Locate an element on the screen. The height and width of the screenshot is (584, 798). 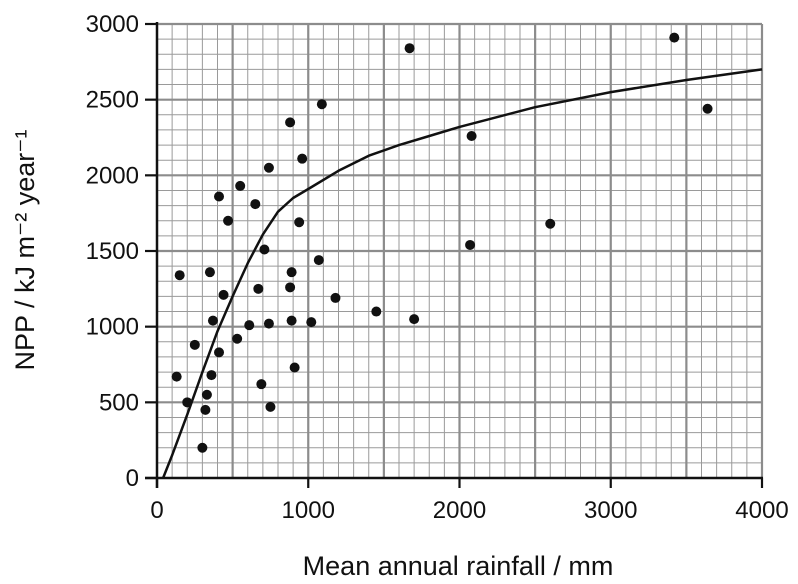
x-tick-label: 0 is located at coordinates (156, 510).